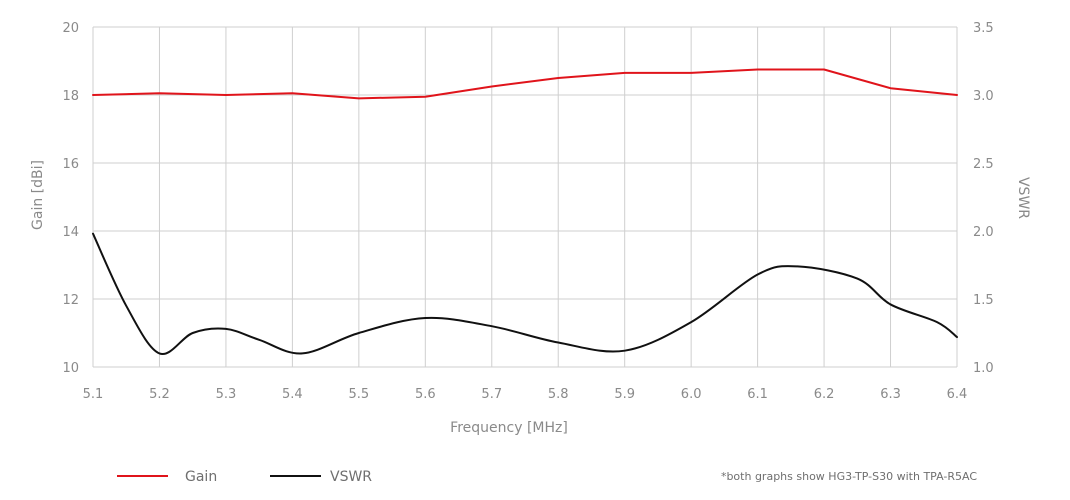 This screenshot has height=500, width=1070. Describe the element at coordinates (93, 394) in the screenshot. I see `x-tick-label: 5.1` at that location.